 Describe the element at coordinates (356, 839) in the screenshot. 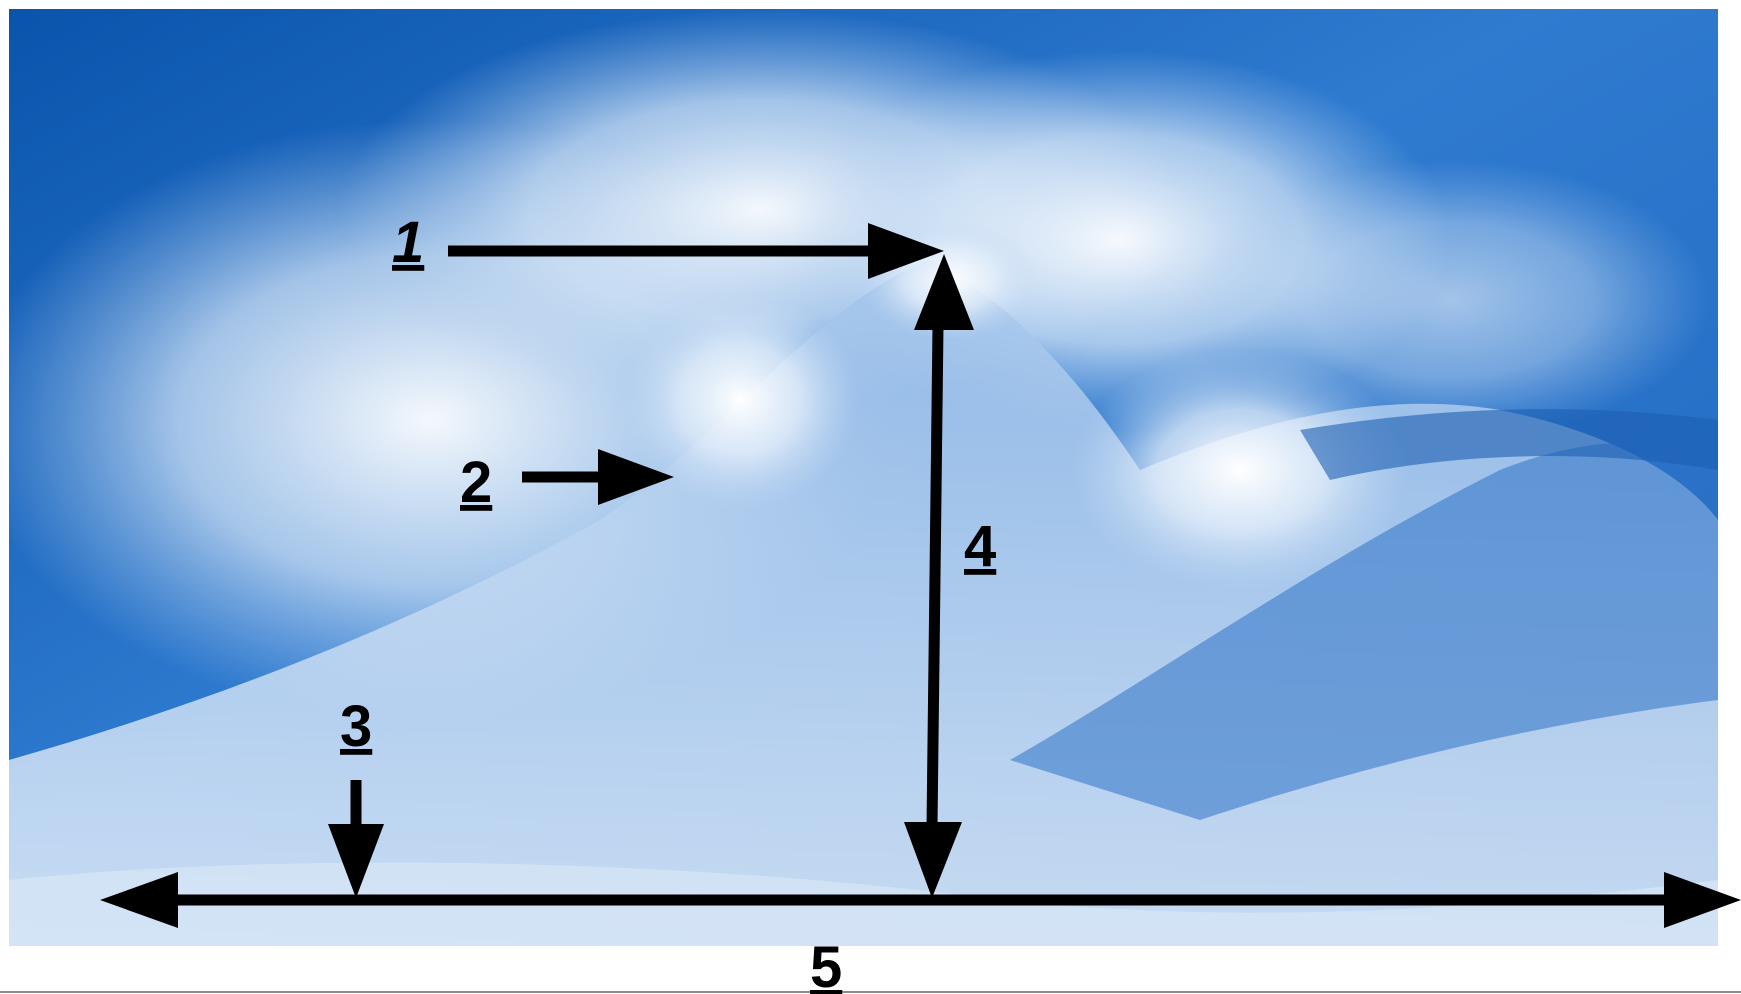

I see `arrow-trough` at that location.